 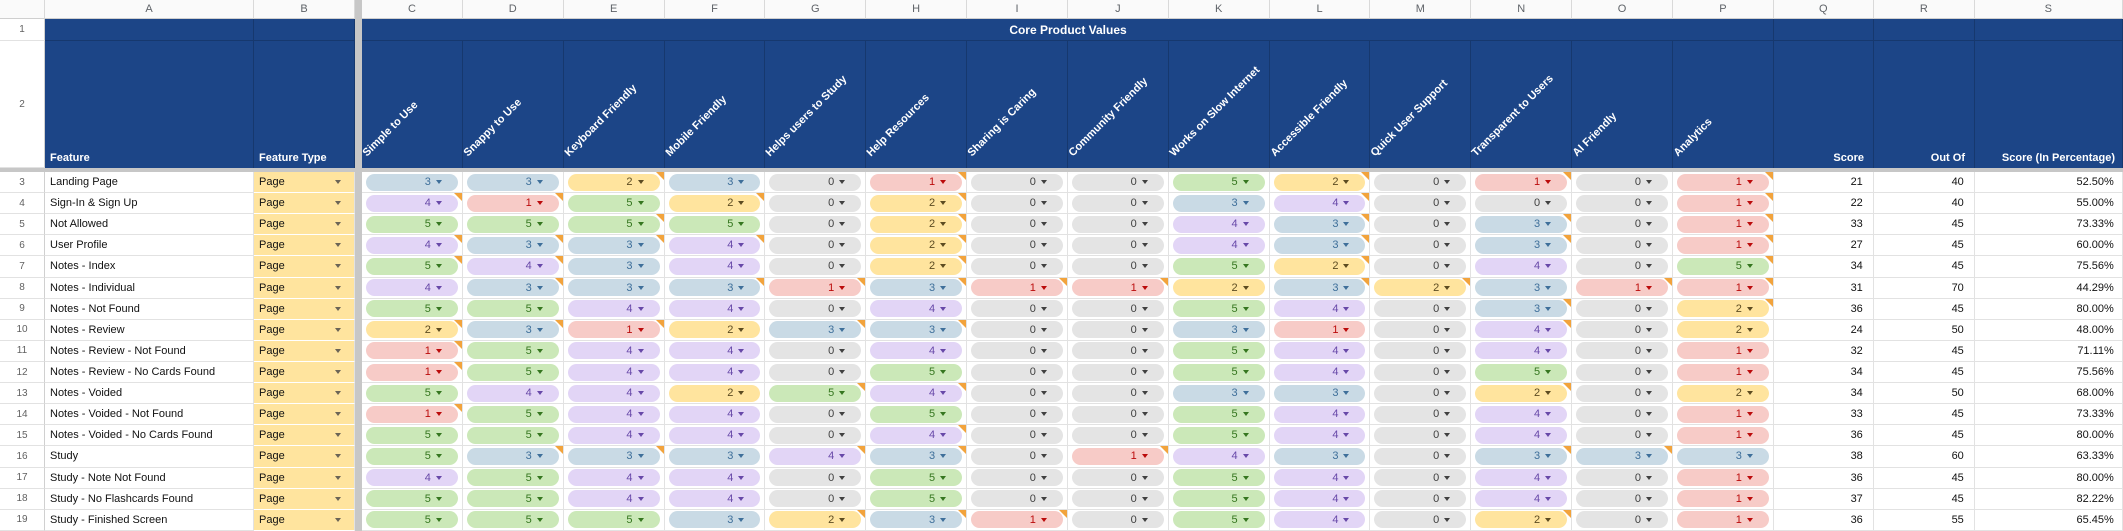 What do you see at coordinates (1017, 104) in the screenshot?
I see `criteria-header-cell: Sharing is Caring` at bounding box center [1017, 104].